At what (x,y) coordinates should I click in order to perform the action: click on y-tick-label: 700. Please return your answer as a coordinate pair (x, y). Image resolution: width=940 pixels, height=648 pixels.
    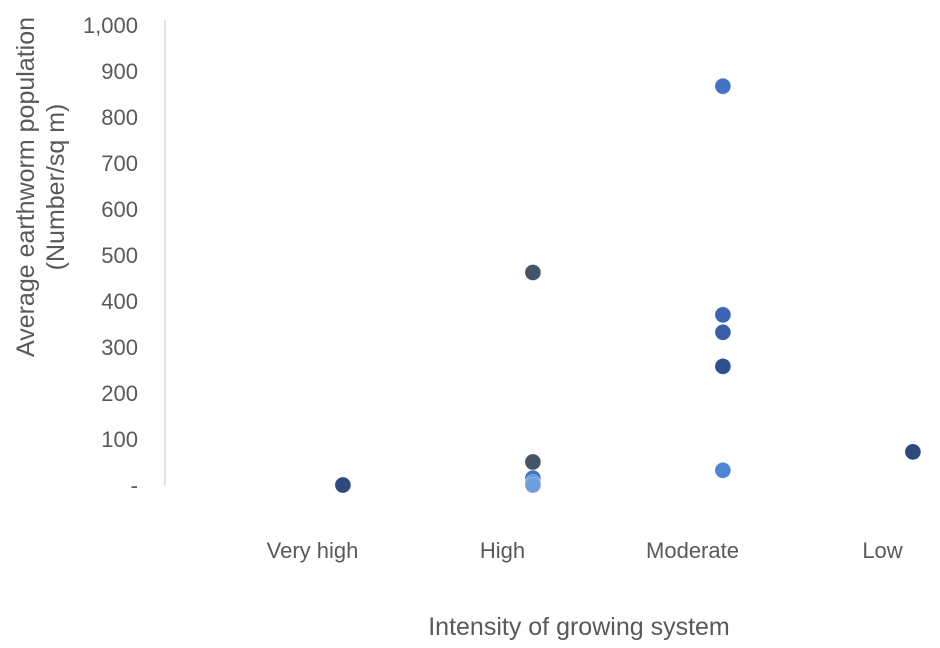
    Looking at the image, I should click on (119, 163).